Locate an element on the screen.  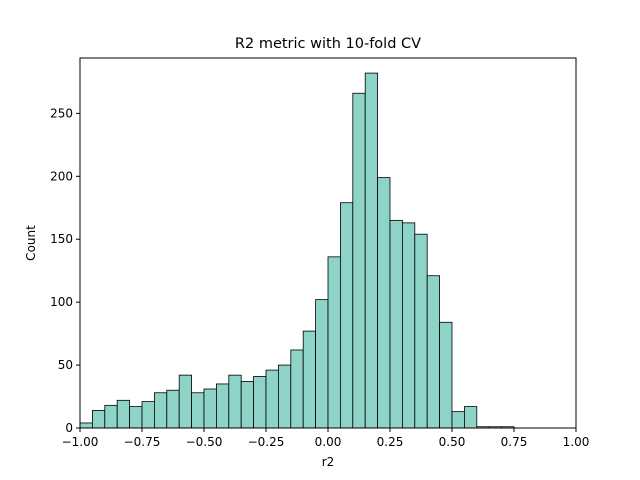
x-tick-label: 0.50 is located at coordinates (452, 442).